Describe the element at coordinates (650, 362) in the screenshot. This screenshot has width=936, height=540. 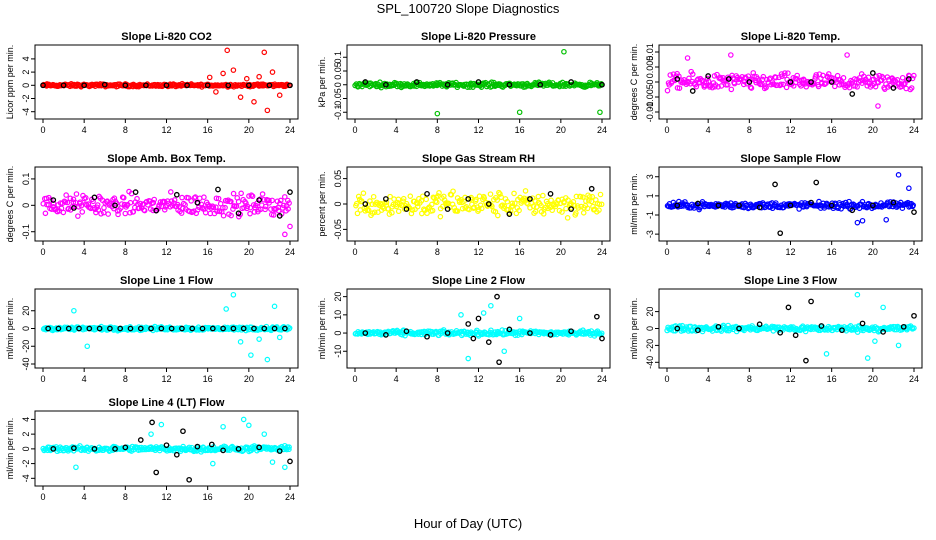
I see `y-tick-label: -40` at that location.